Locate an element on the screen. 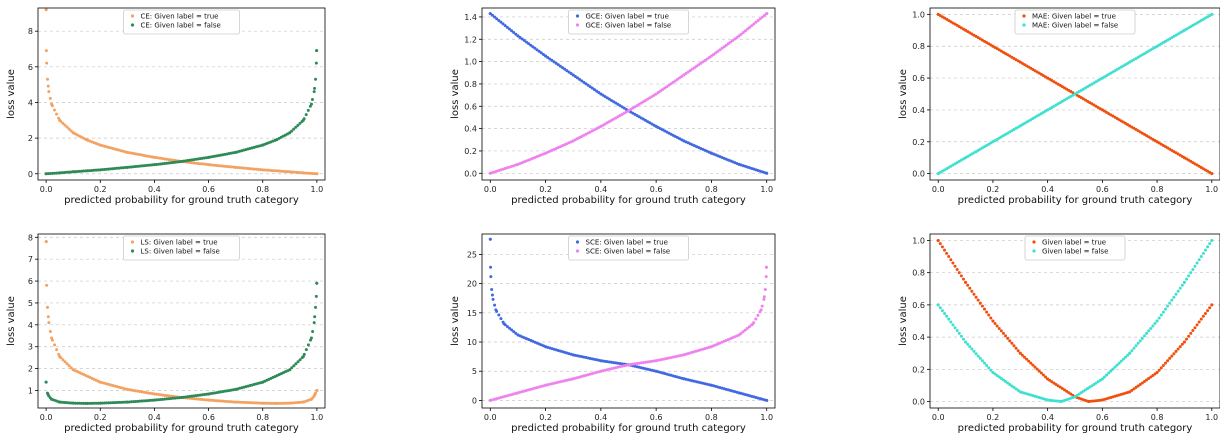 This screenshot has height=435, width=1220. x-tick-label: 0.8 is located at coordinates (711, 417).